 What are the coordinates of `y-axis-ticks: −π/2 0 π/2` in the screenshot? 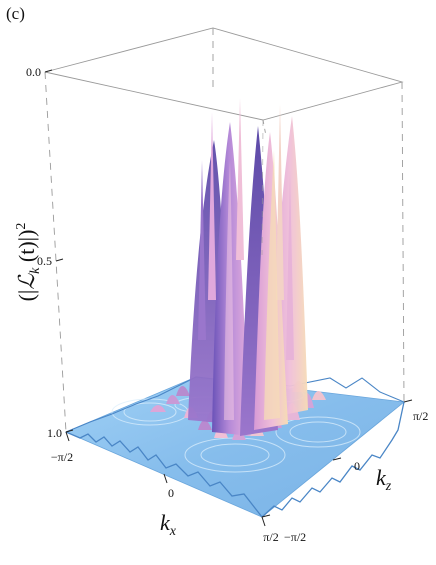 It's located at (356, 476).